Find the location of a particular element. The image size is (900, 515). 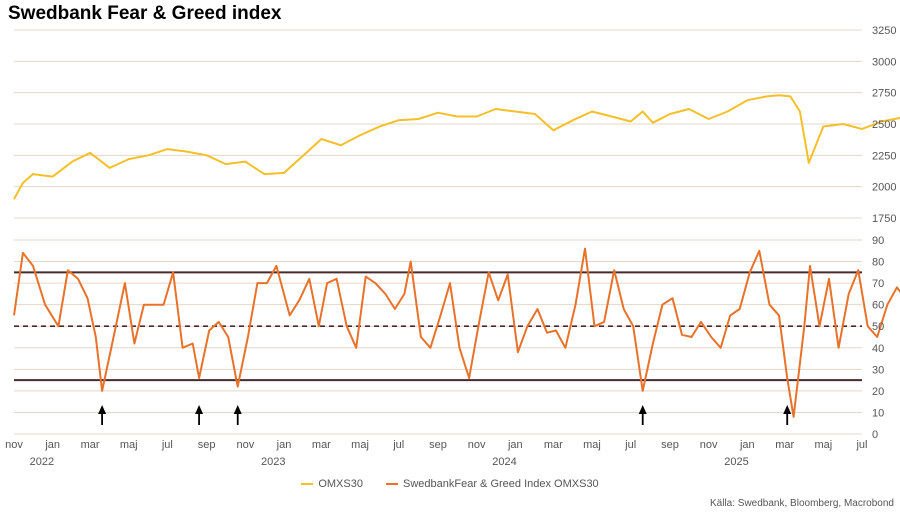

bottom-y-tick-label: 60 is located at coordinates (878, 306).